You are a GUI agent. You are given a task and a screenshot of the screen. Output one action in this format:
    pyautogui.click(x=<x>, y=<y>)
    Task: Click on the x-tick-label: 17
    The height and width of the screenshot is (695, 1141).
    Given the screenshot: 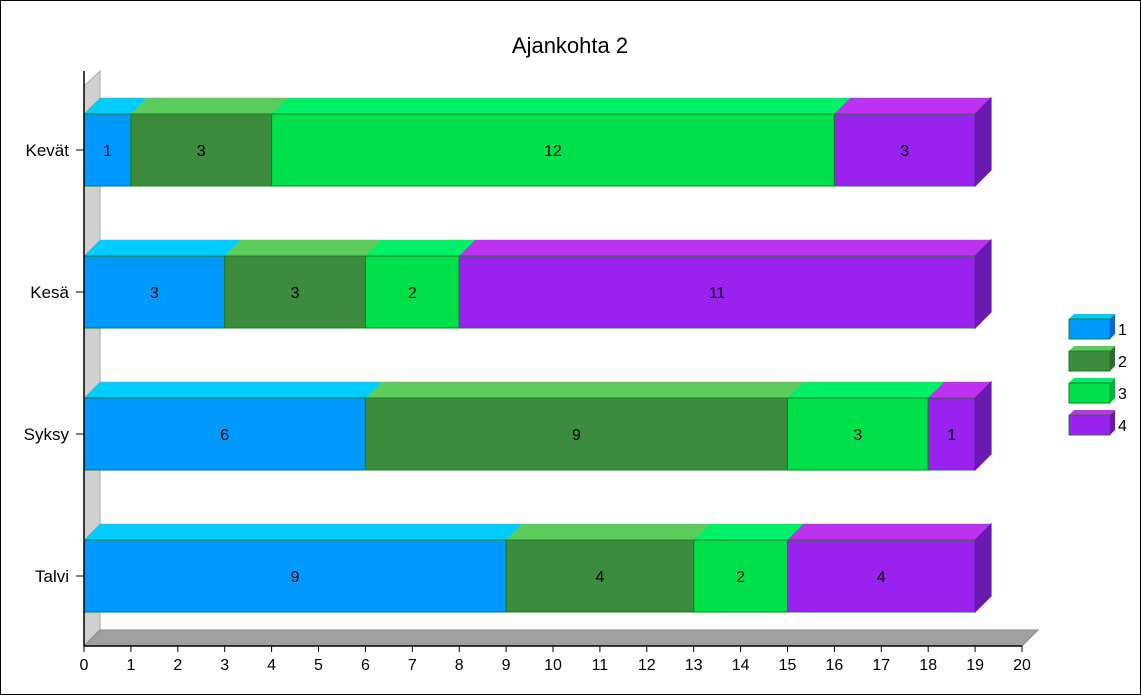 What is the action you would take?
    pyautogui.click(x=881, y=665)
    